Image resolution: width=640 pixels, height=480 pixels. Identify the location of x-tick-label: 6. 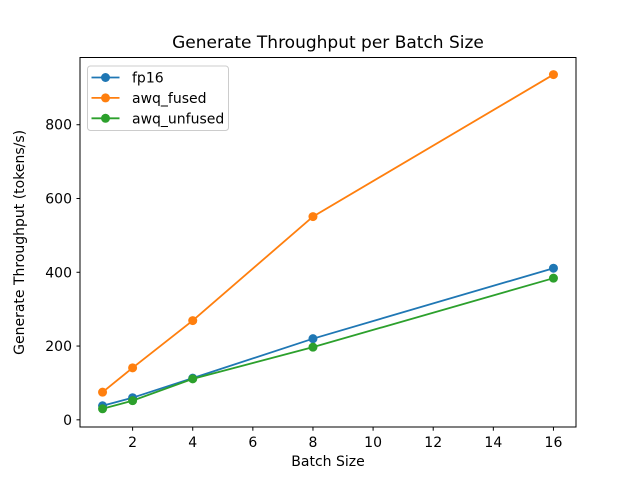
(252, 443).